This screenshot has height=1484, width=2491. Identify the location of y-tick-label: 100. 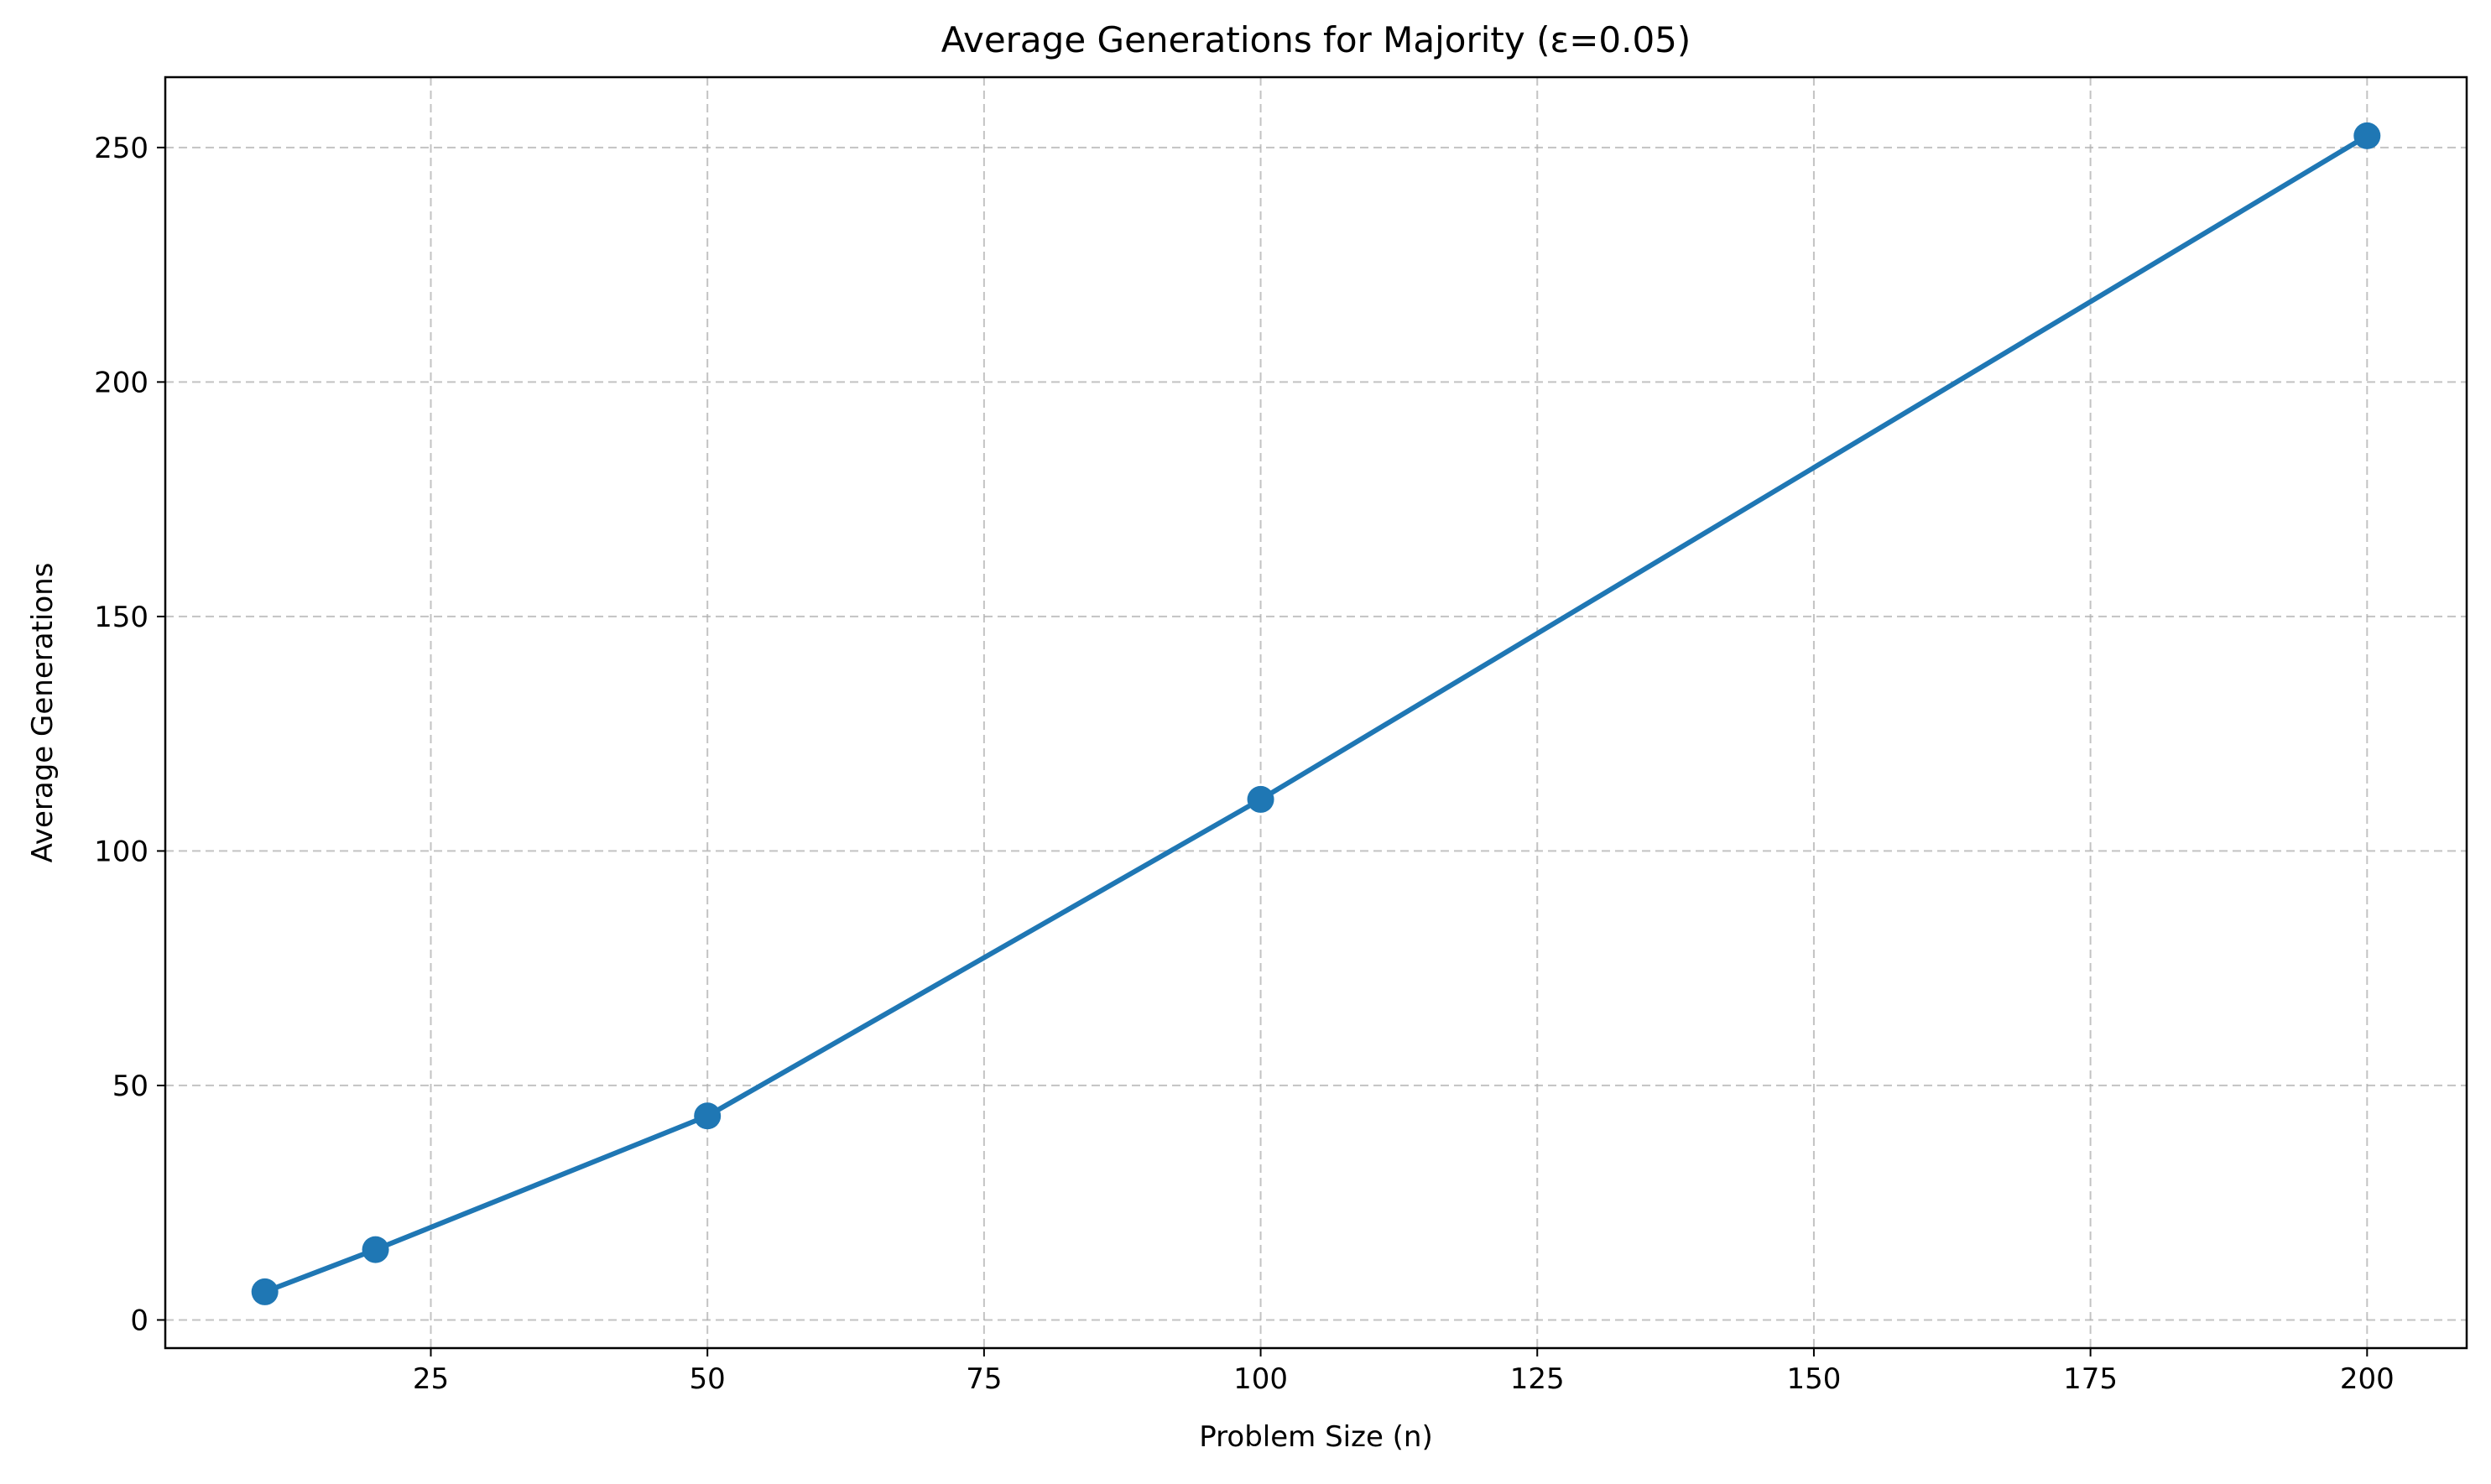
(121, 851).